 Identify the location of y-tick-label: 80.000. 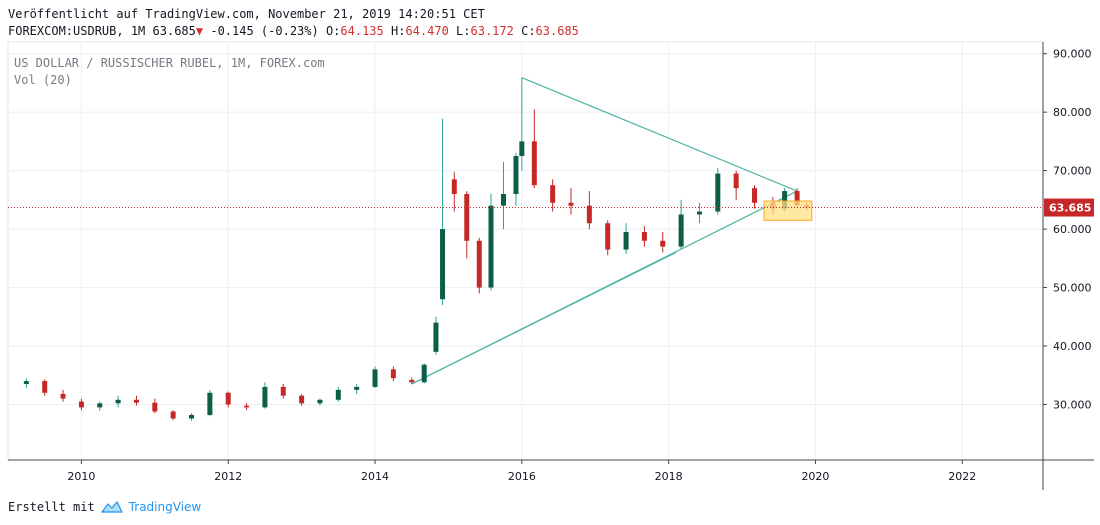
(1072, 112).